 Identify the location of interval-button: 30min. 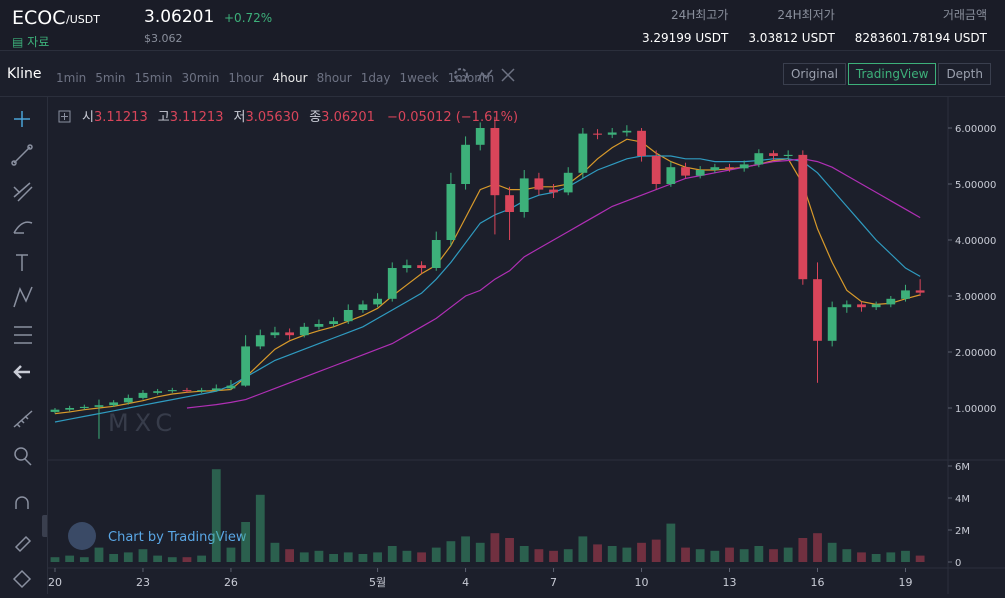
(200, 78).